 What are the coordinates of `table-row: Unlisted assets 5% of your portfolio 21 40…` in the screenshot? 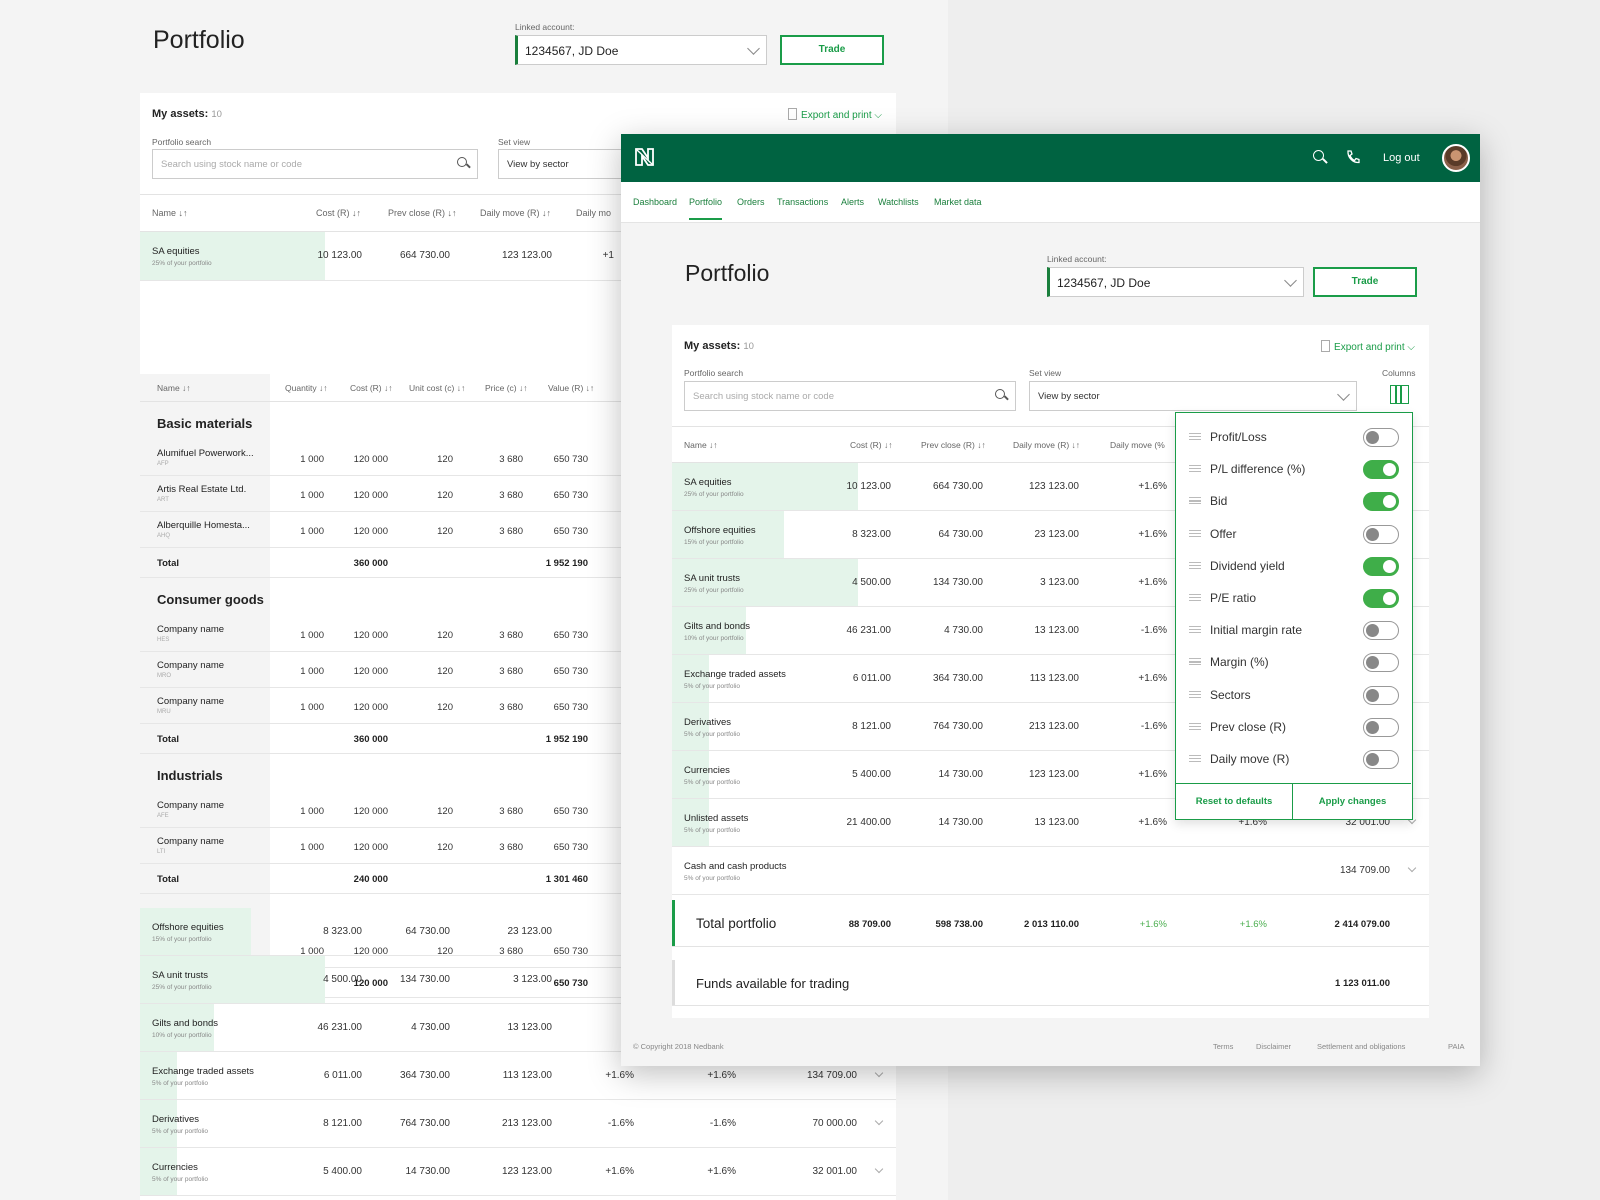 It's located at (1050, 823).